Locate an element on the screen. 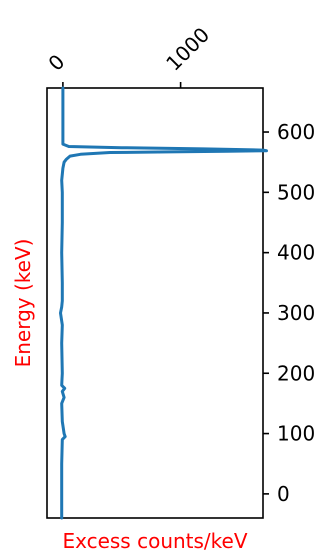  y-tick-label: 500 is located at coordinates (296, 192).